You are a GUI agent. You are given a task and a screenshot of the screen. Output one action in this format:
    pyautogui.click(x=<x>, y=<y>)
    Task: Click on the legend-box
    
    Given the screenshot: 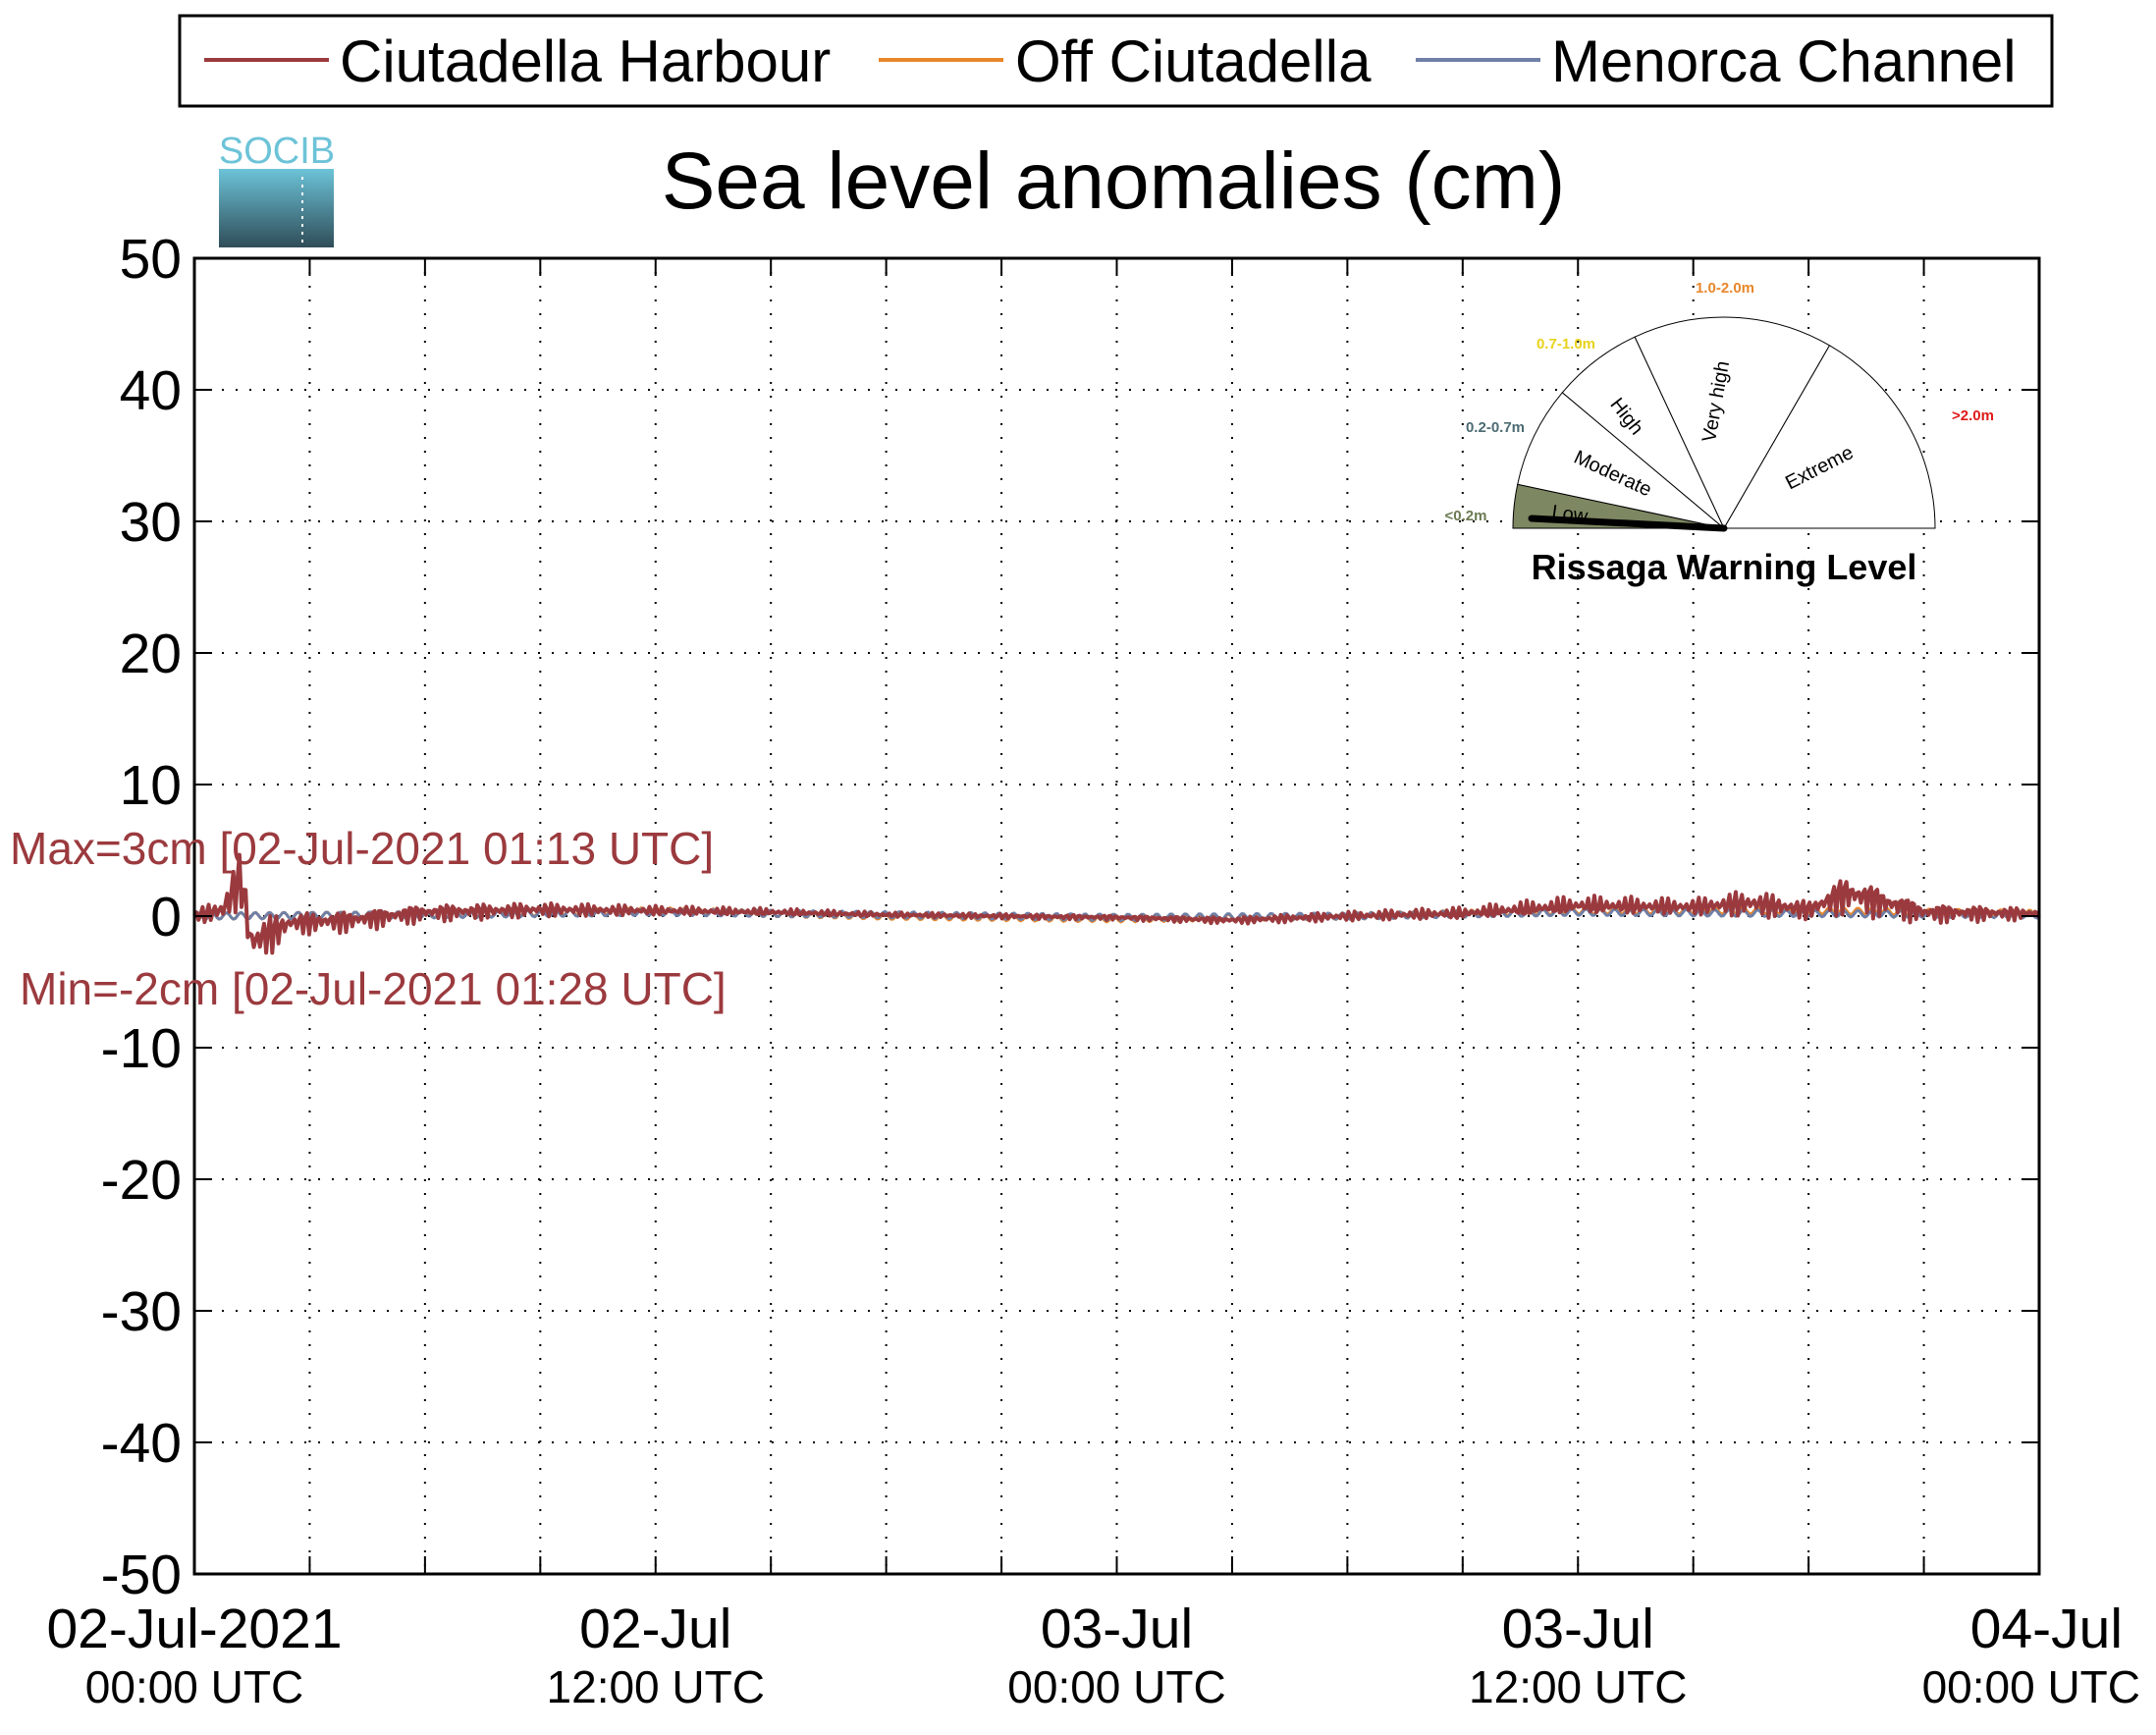 What is the action you would take?
    pyautogui.click(x=1116, y=61)
    